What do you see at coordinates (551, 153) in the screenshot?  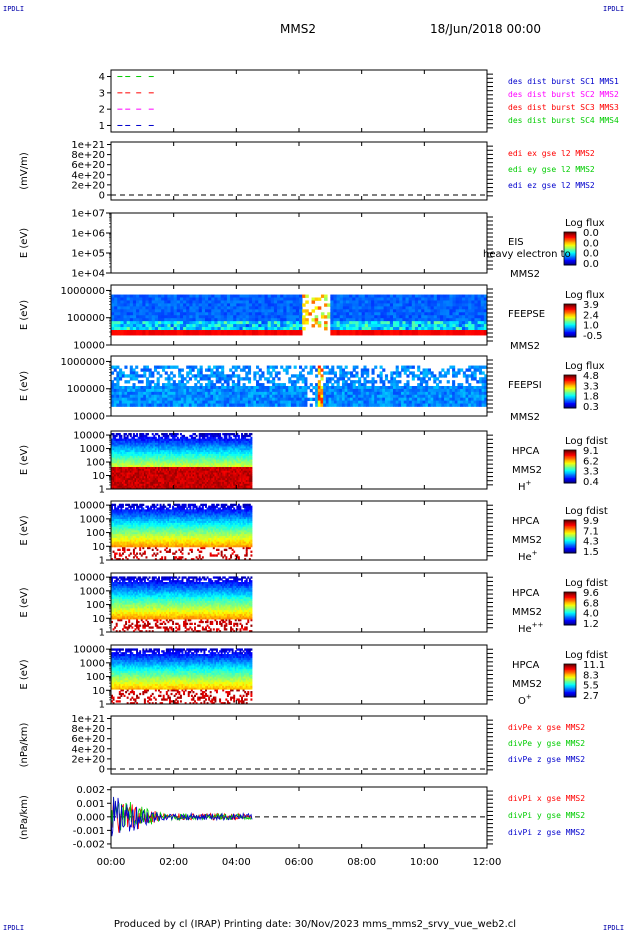 I see `legend-entry: edi ex gse l2 MMS2` at bounding box center [551, 153].